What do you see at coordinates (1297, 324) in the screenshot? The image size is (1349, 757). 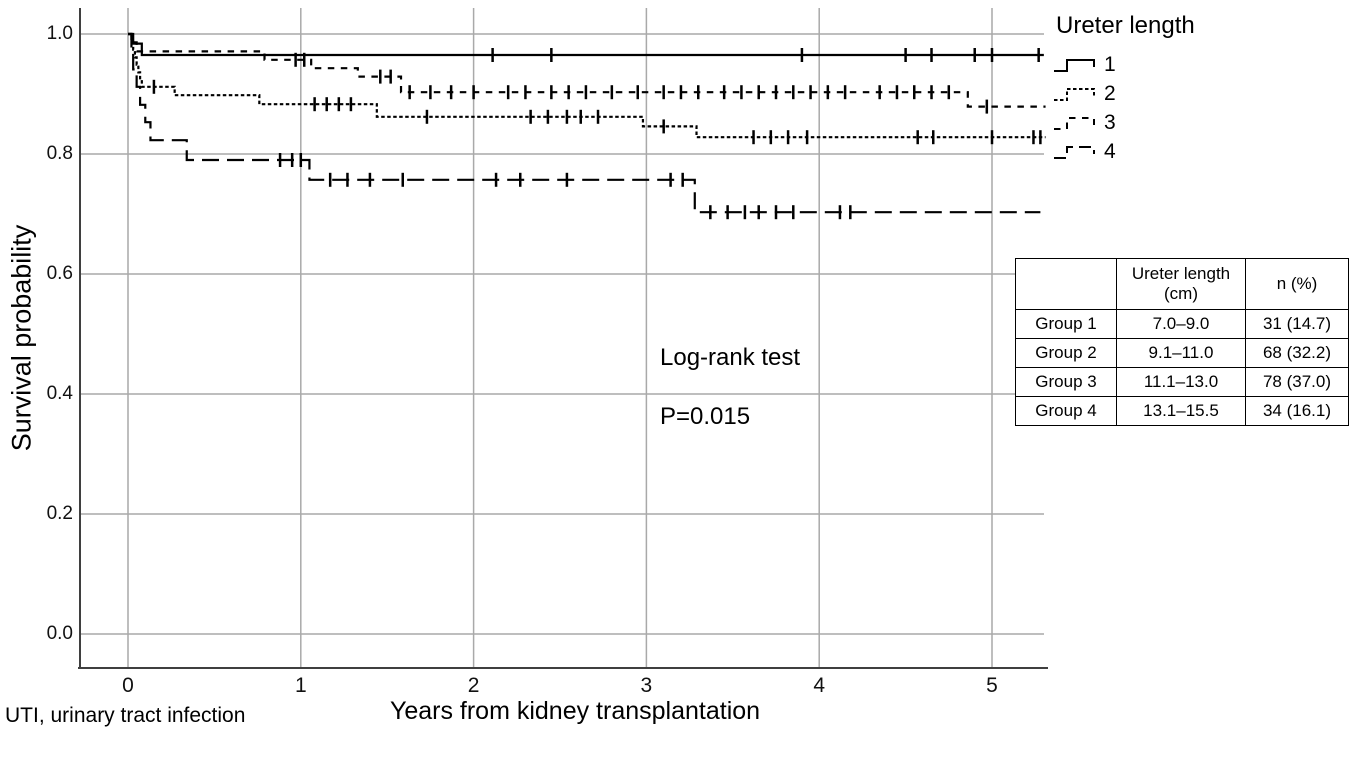 I see `table-cell: 31 (14.7)` at bounding box center [1297, 324].